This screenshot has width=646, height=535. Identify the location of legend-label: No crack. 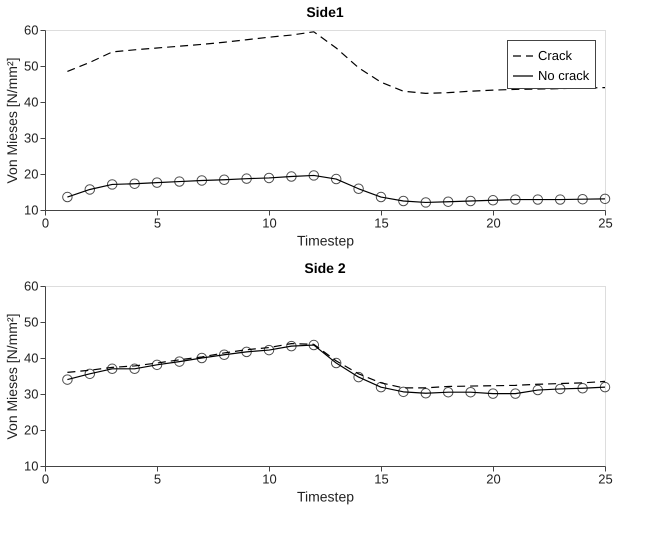
(564, 75).